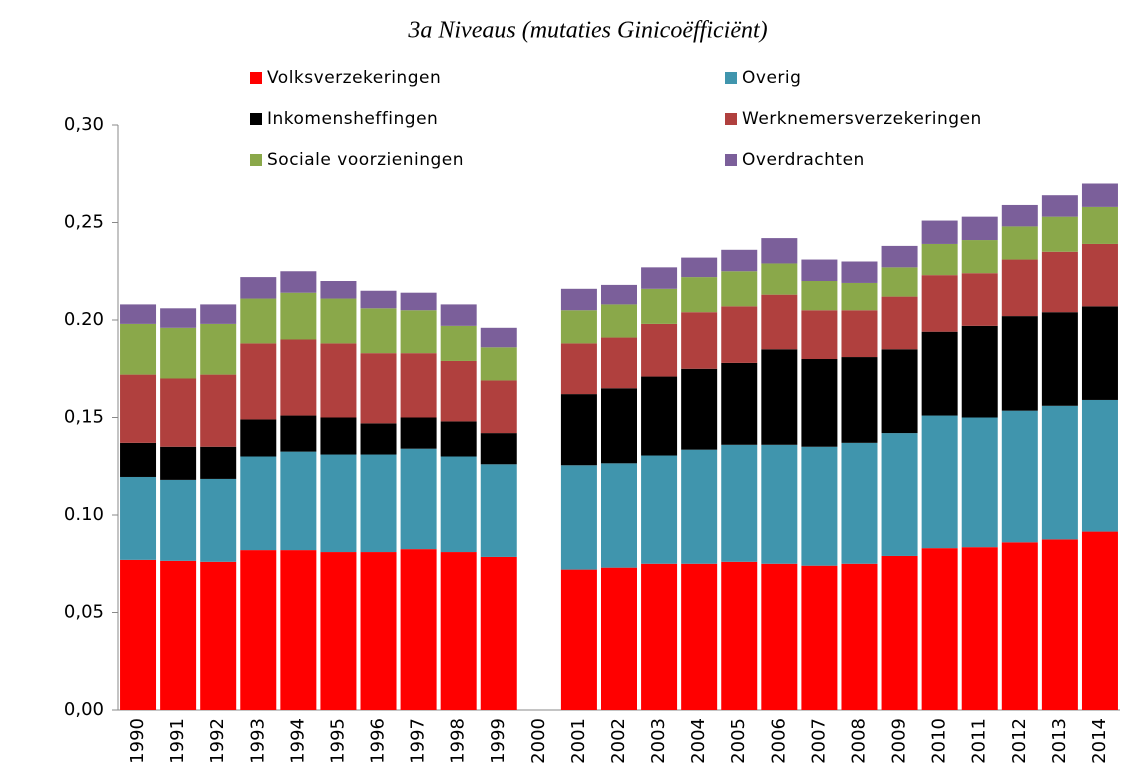  Describe the element at coordinates (538, 741) in the screenshot. I see `x-tick-label: 2000` at that location.